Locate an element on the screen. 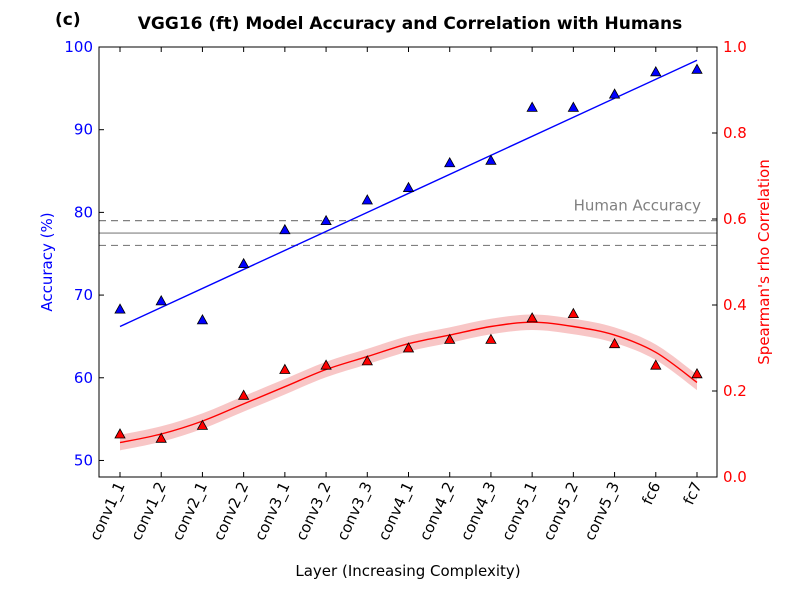  x-tick-label: conv3_2 is located at coordinates (314, 511).